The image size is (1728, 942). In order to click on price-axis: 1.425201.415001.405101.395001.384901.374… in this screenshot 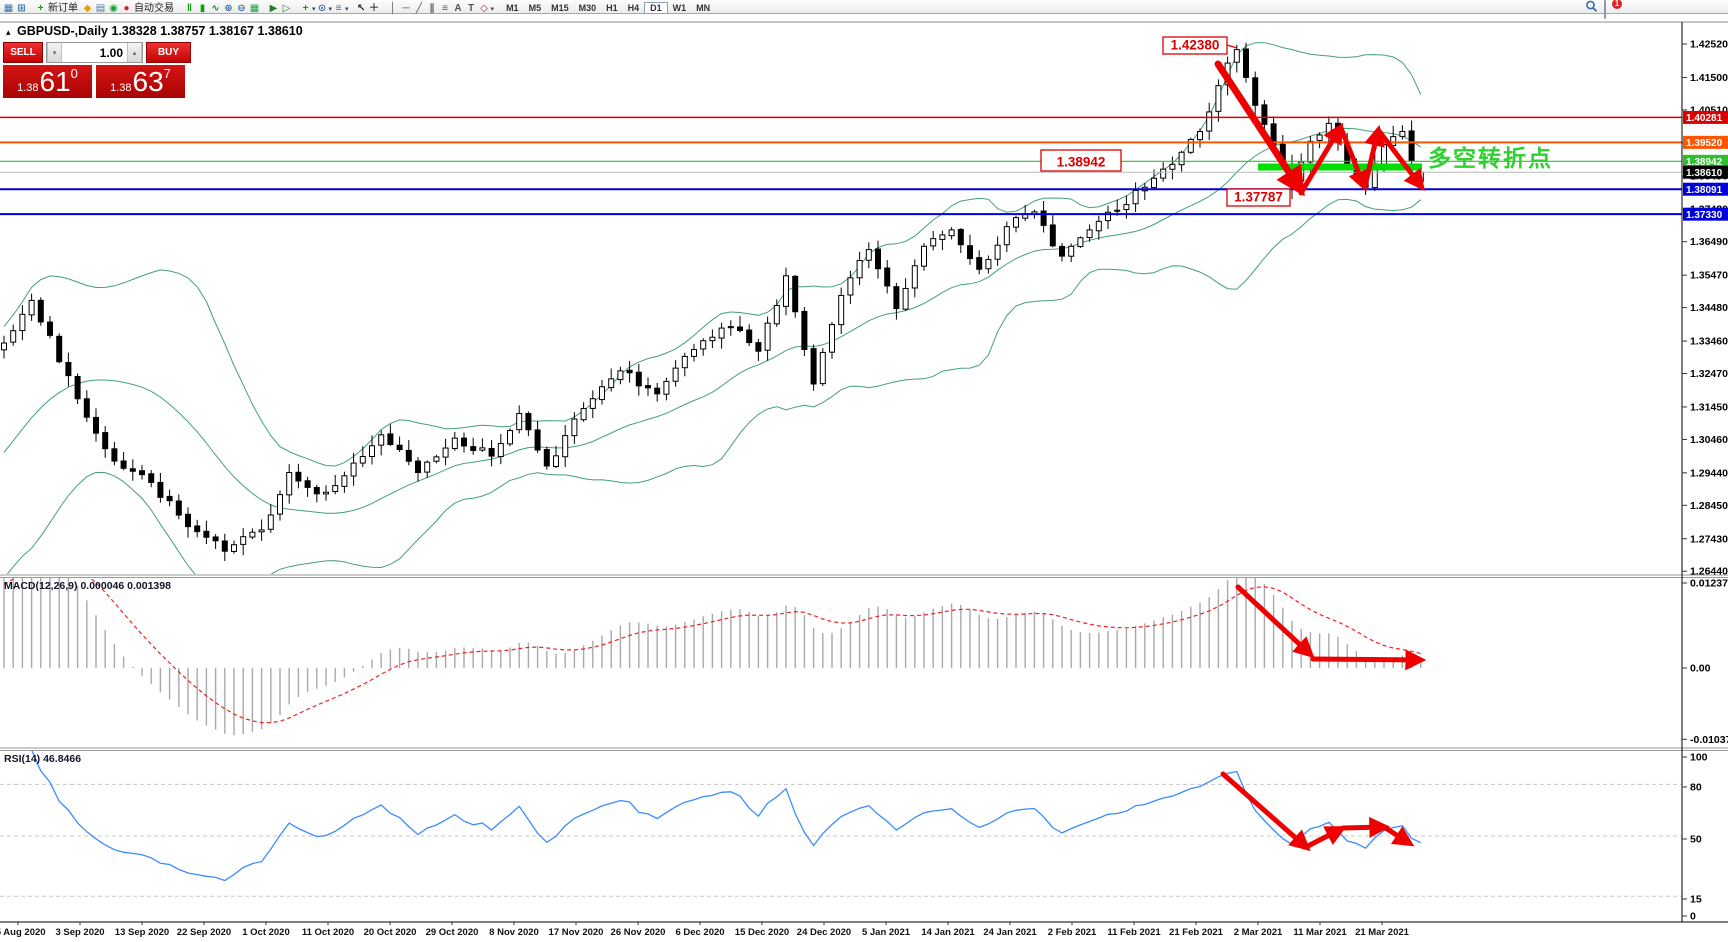, I will do `click(1705, 481)`.